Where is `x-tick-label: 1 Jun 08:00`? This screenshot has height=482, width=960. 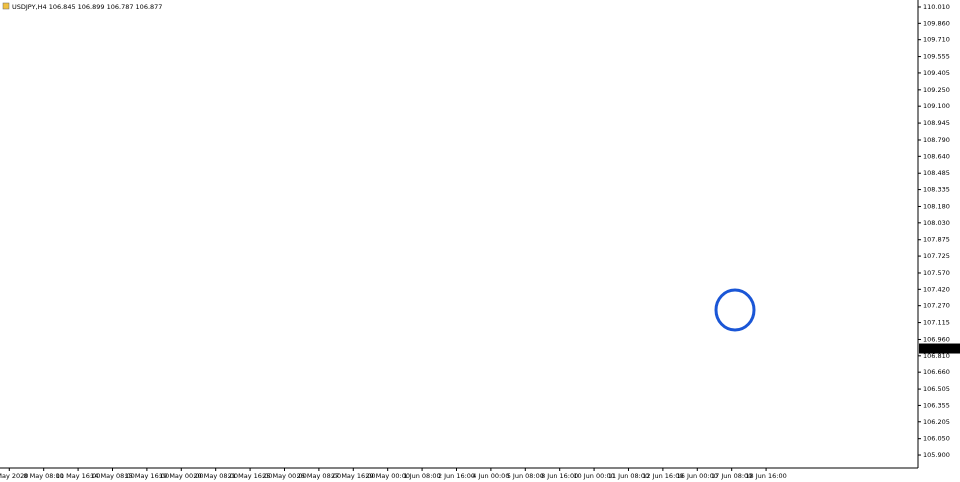 x-tick-label: 1 Jun 08:00 is located at coordinates (422, 476).